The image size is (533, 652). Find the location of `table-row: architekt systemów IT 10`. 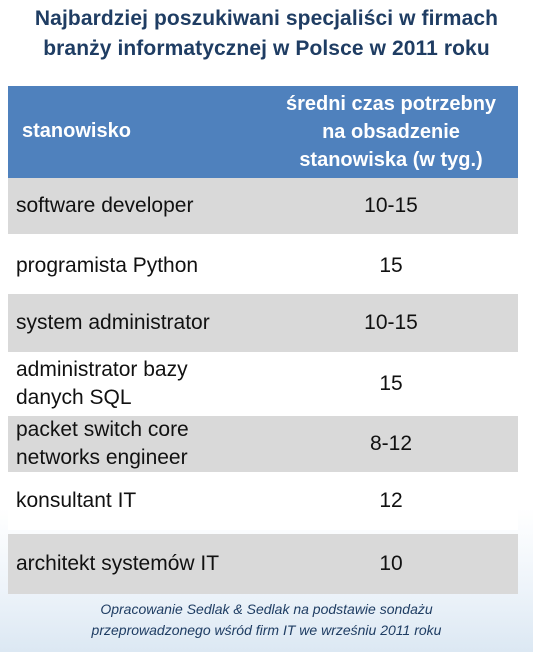

table-row: architekt systemów IT 10 is located at coordinates (263, 564).